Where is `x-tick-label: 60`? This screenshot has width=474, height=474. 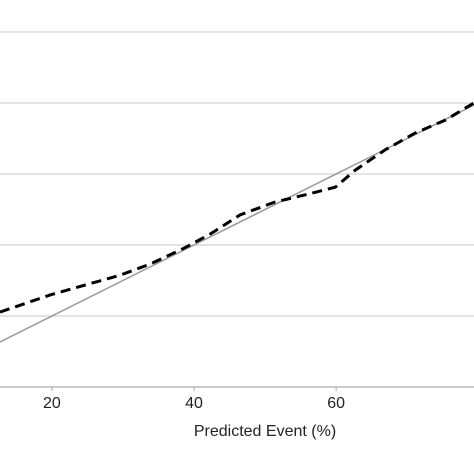 x-tick-label: 60 is located at coordinates (336, 403).